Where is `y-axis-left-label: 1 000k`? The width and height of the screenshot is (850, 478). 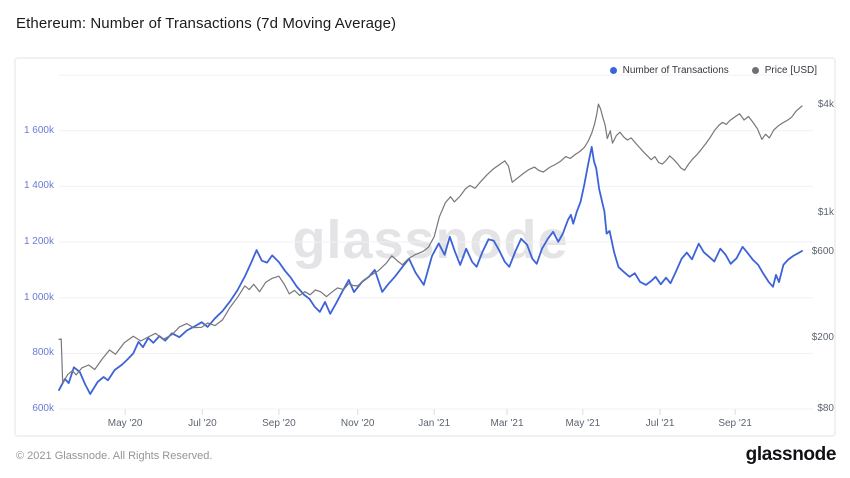 y-axis-left-label: 1 000k is located at coordinates (38, 297).